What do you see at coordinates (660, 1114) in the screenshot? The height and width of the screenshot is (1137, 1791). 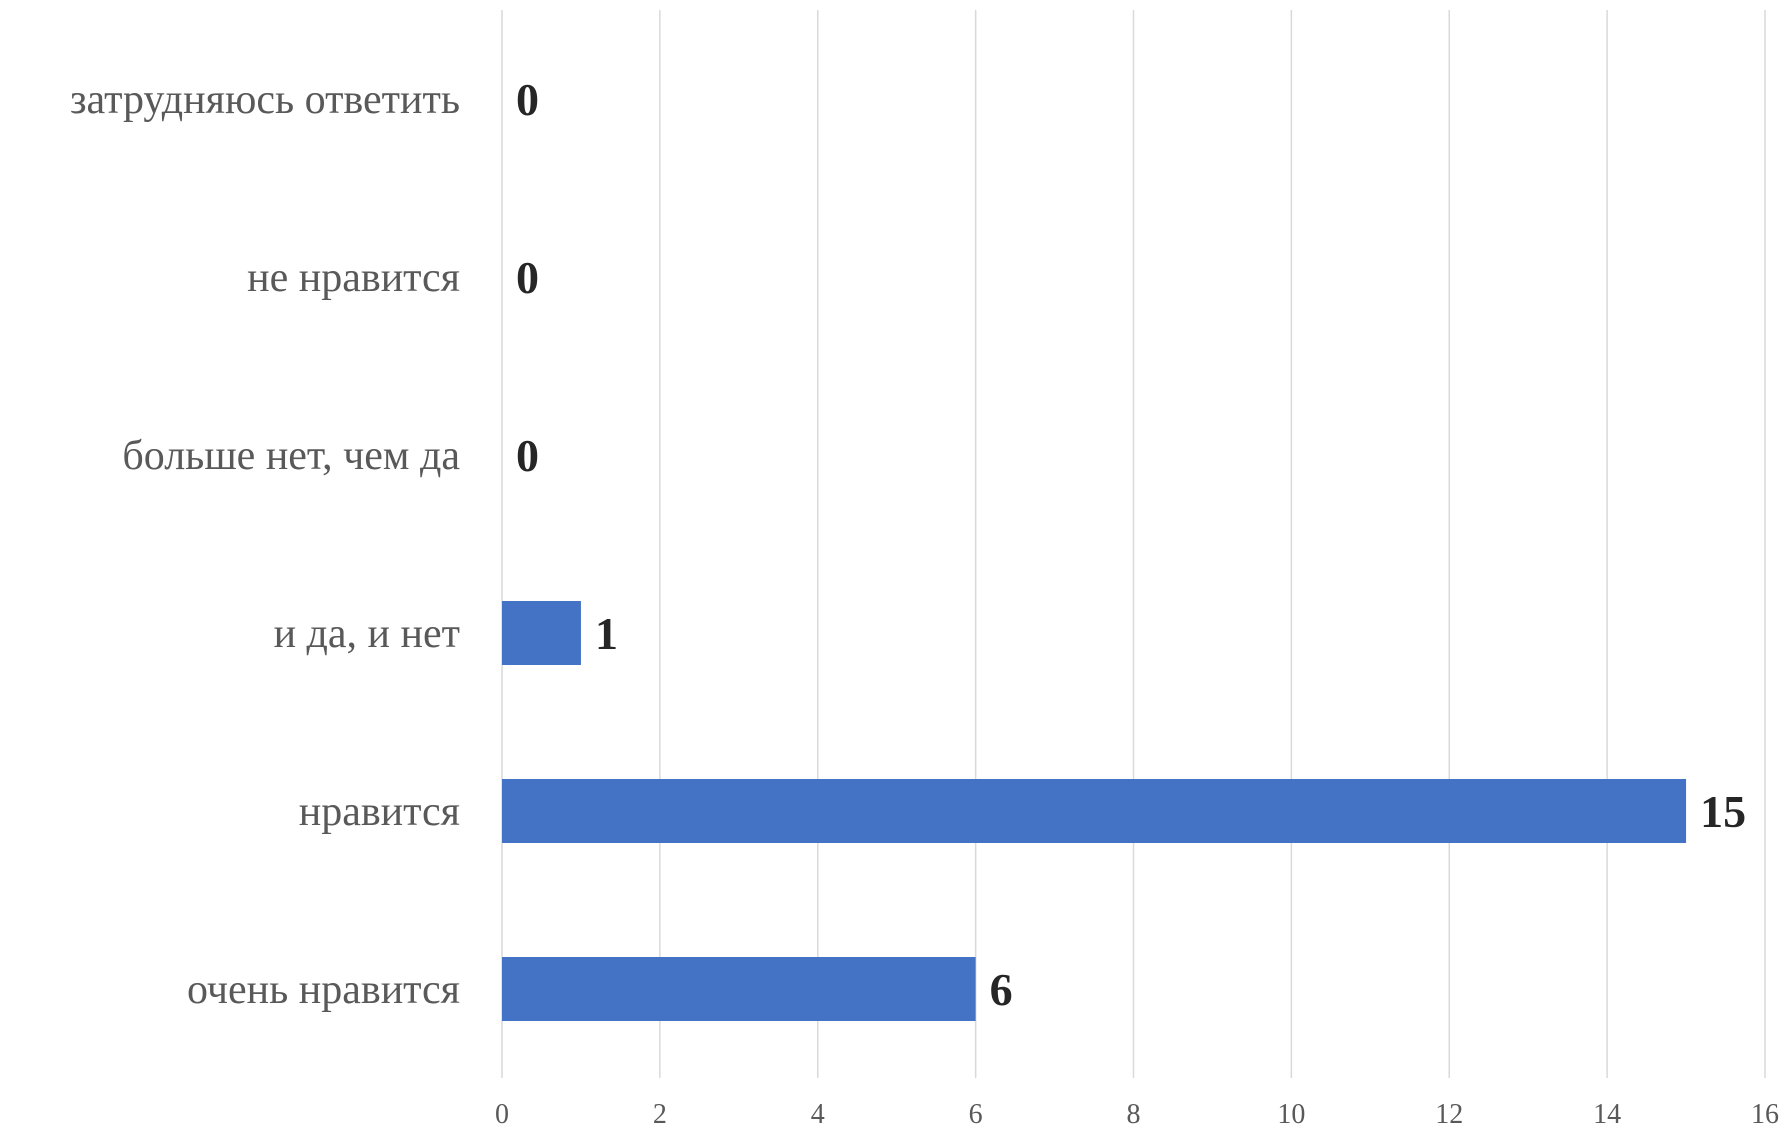 I see `x-tick-label-2: 2` at bounding box center [660, 1114].